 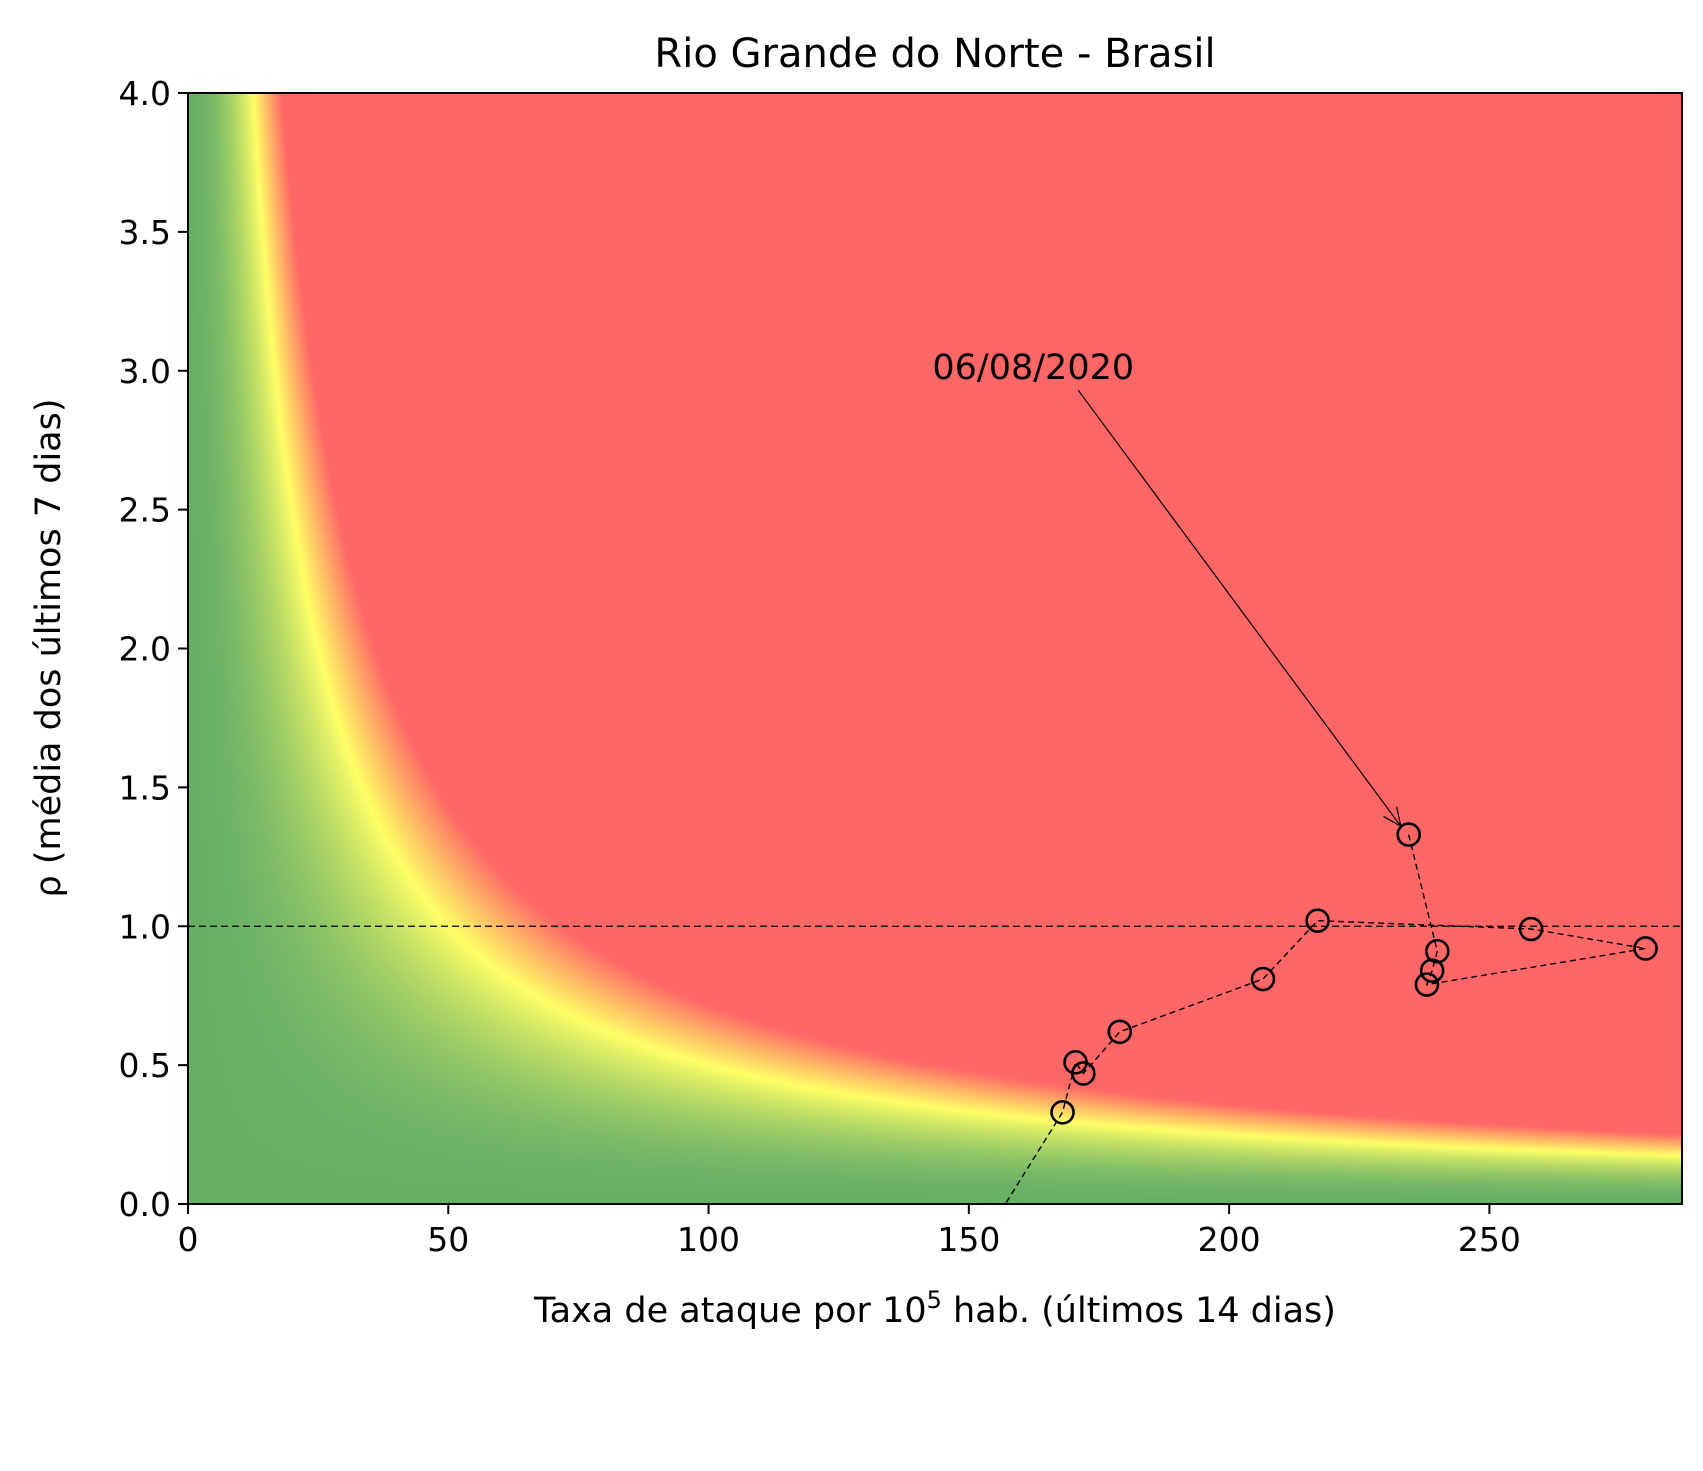 I want to click on y-tick-label: 2.0, so click(x=145, y=649).